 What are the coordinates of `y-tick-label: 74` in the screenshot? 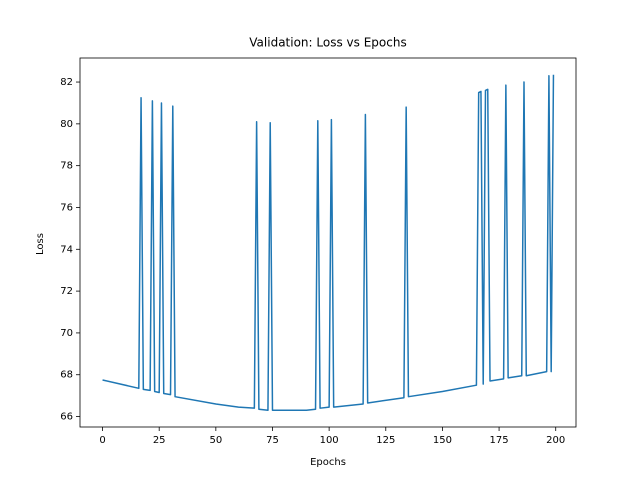 It's located at (66, 249).